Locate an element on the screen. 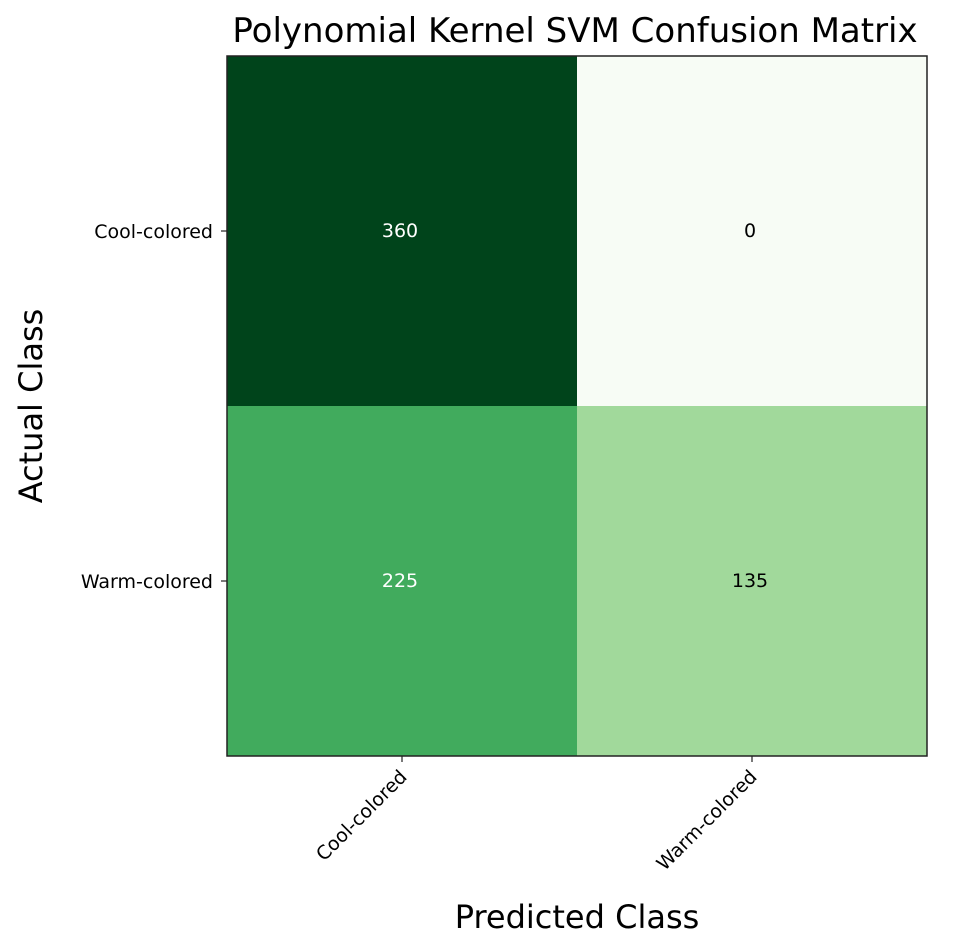  y-tick-label-1: Warm-colored is located at coordinates (147, 582).